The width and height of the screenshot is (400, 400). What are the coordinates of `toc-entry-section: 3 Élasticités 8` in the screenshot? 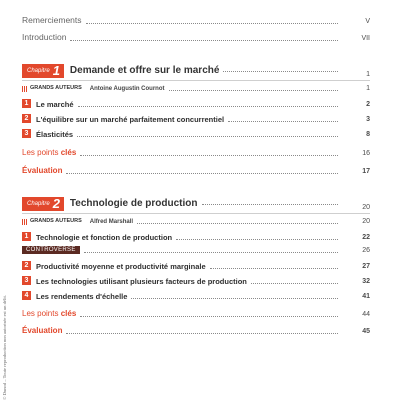 It's located at (196, 133).